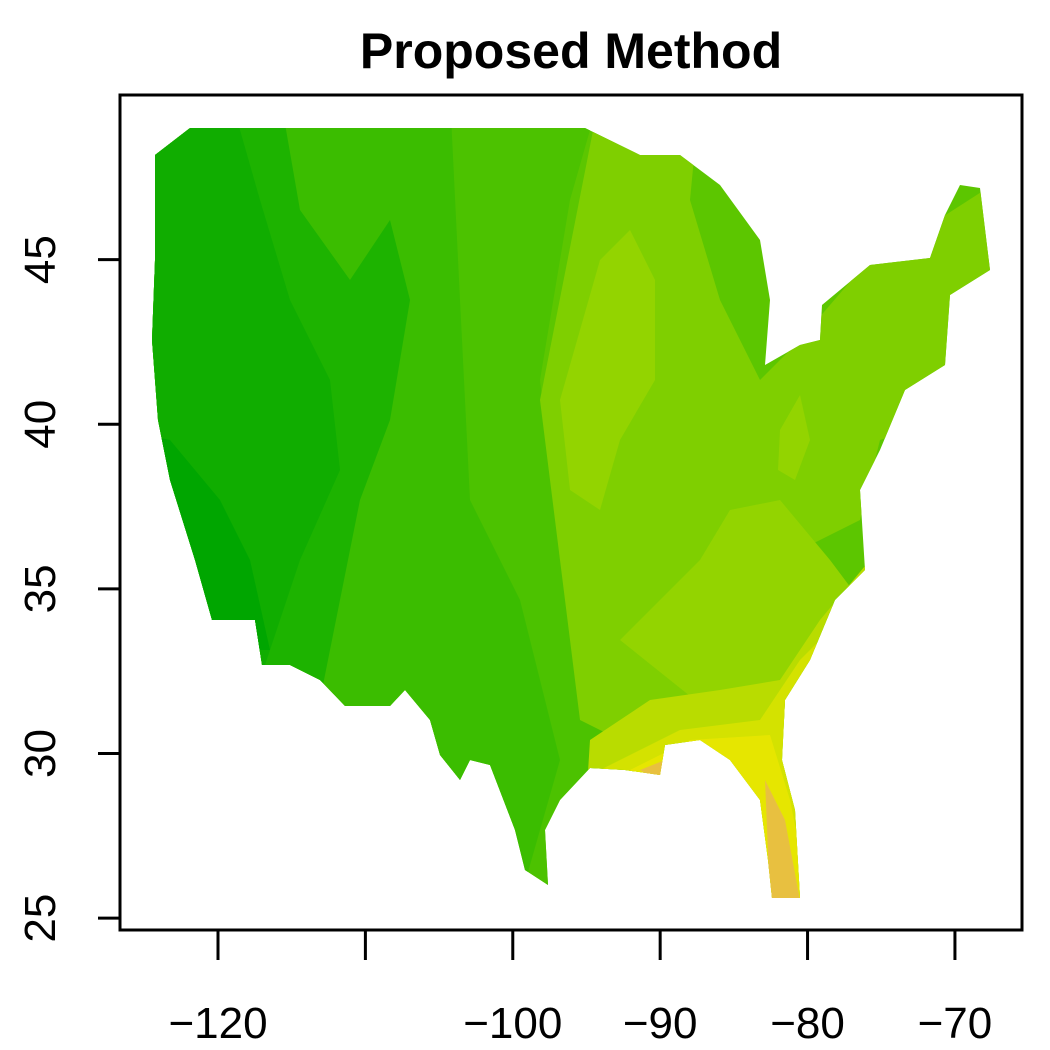  I want to click on x-tick-label: −80, so click(807, 1023).